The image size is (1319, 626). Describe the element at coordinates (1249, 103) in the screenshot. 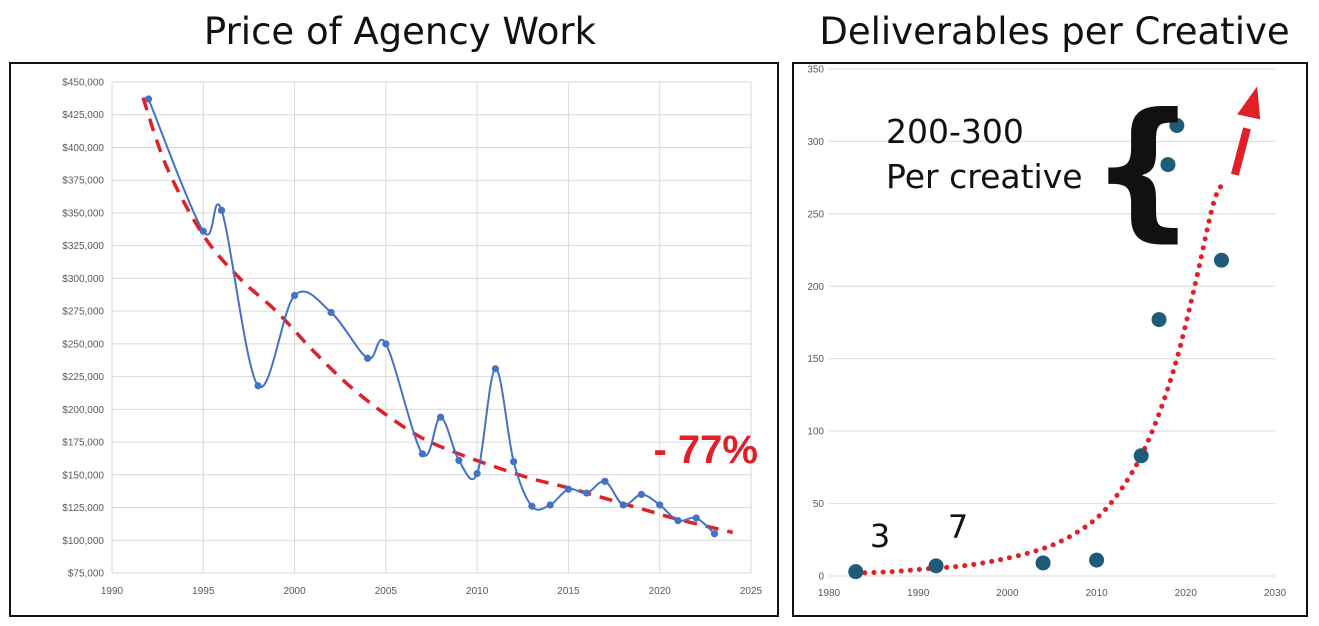

I see `trend-arrowhead` at that location.